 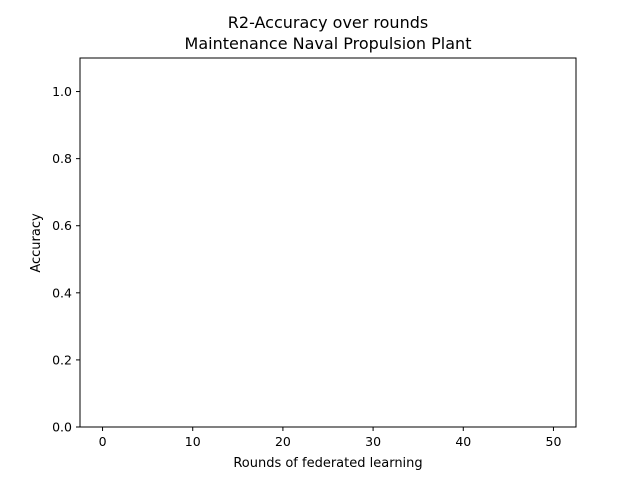 What do you see at coordinates (62, 91) in the screenshot?
I see `y-tick-label: 1.0` at bounding box center [62, 91].